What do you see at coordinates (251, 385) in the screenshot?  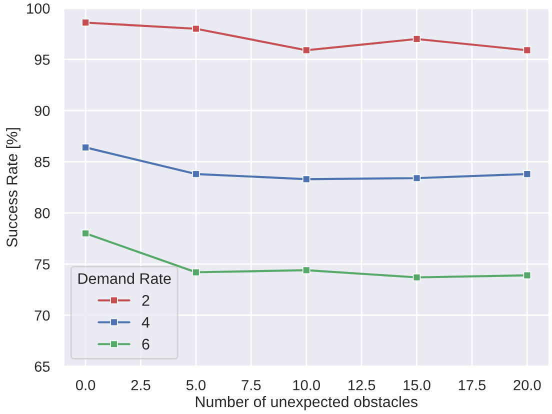 I see `x-tick-label: 7.5` at bounding box center [251, 385].